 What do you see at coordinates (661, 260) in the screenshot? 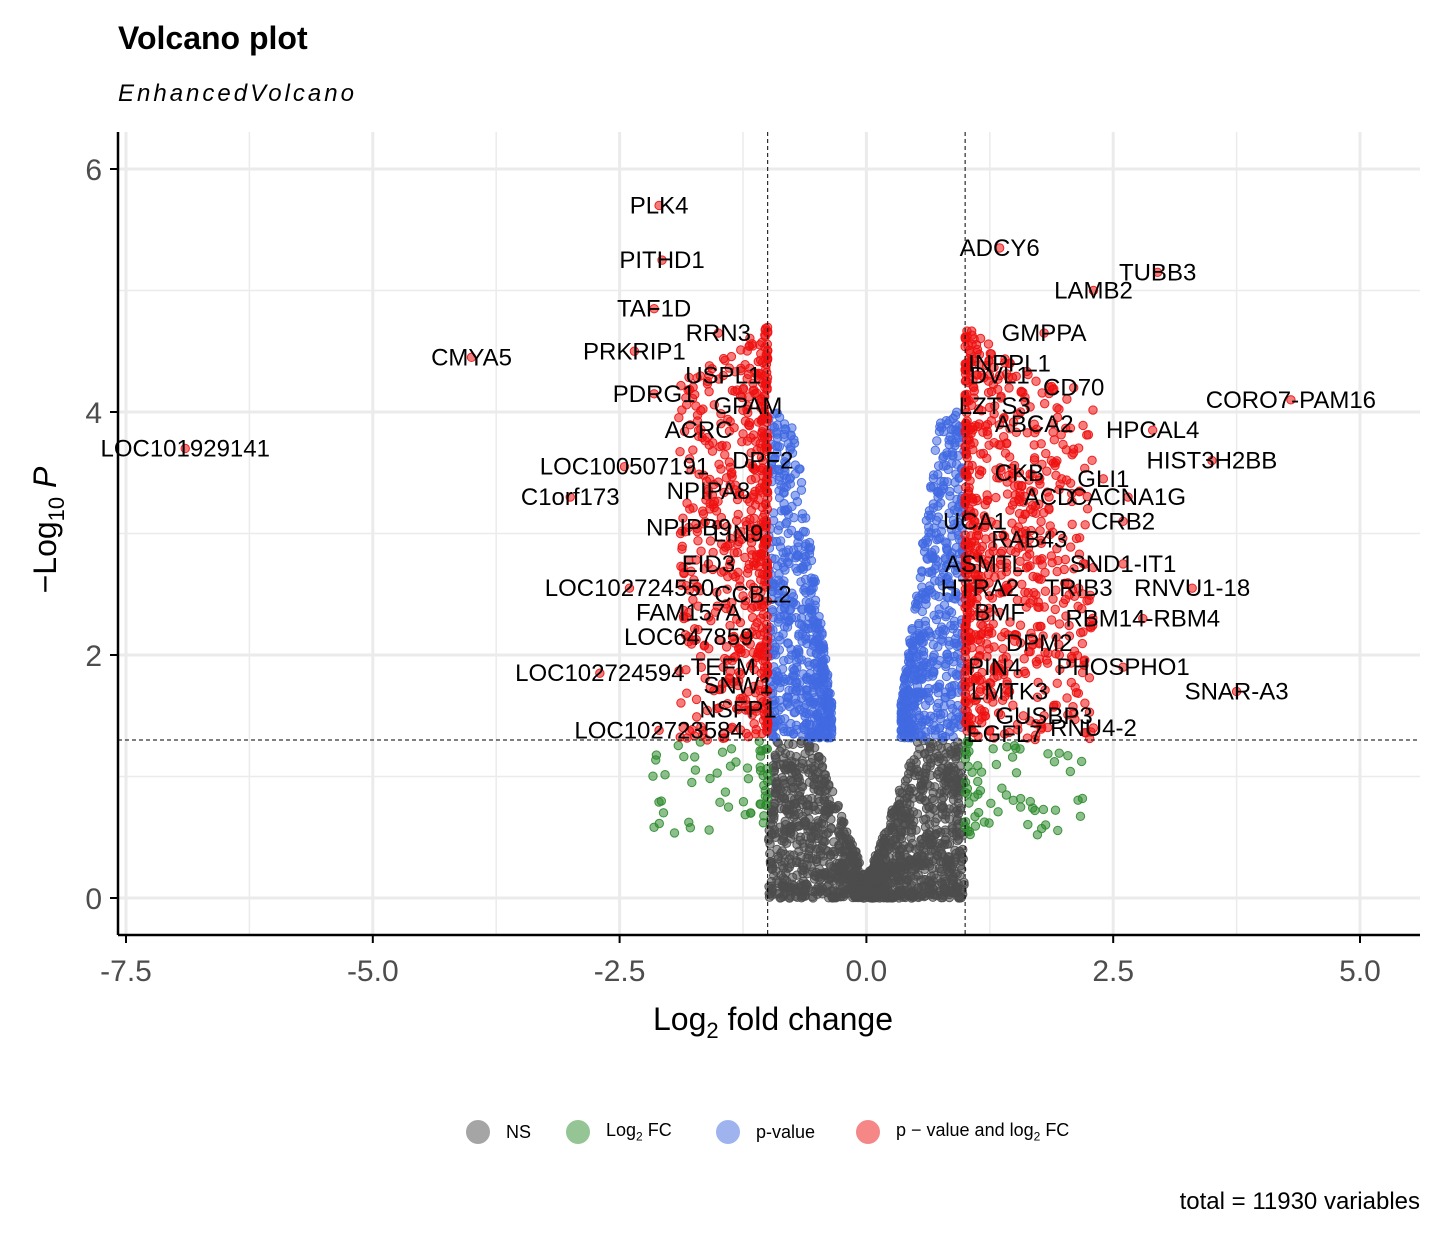
I see `gene-label: PITHD1` at bounding box center [661, 260].